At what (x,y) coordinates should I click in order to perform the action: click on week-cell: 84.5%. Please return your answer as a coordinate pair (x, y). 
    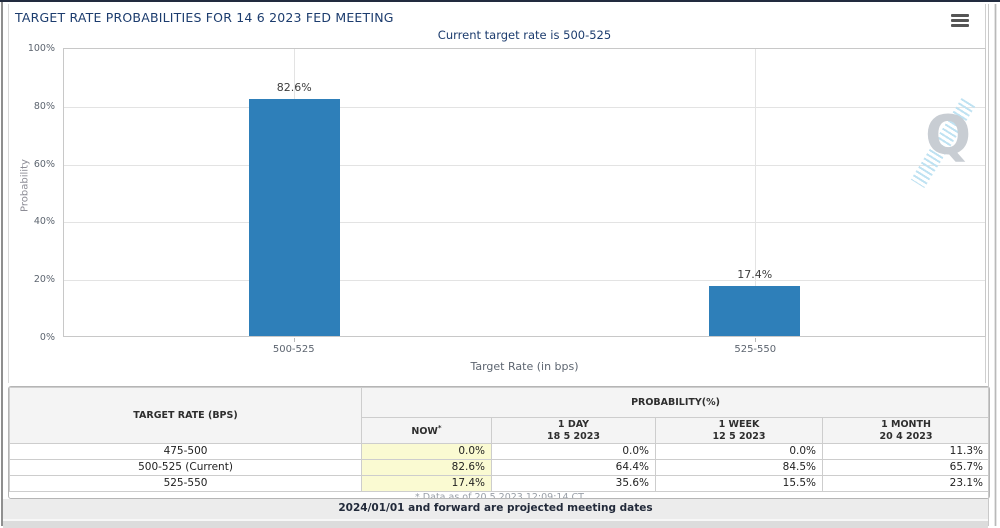
    Looking at the image, I should click on (739, 467).